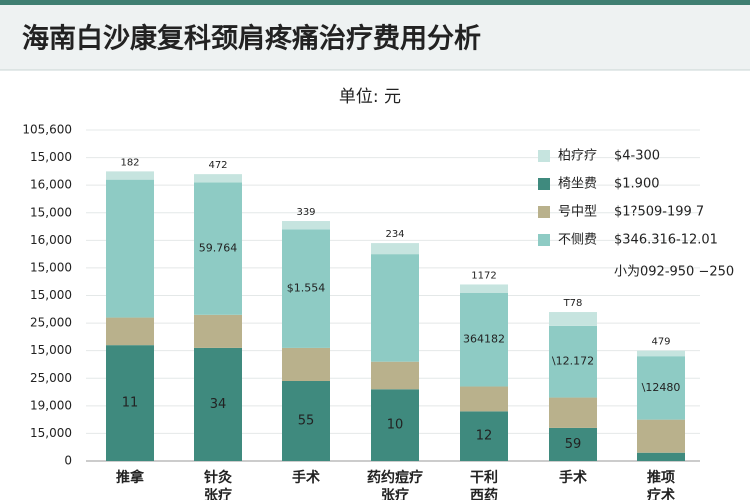 This screenshot has width=750, height=500. I want to click on mid-label: $1.554, so click(306, 288).